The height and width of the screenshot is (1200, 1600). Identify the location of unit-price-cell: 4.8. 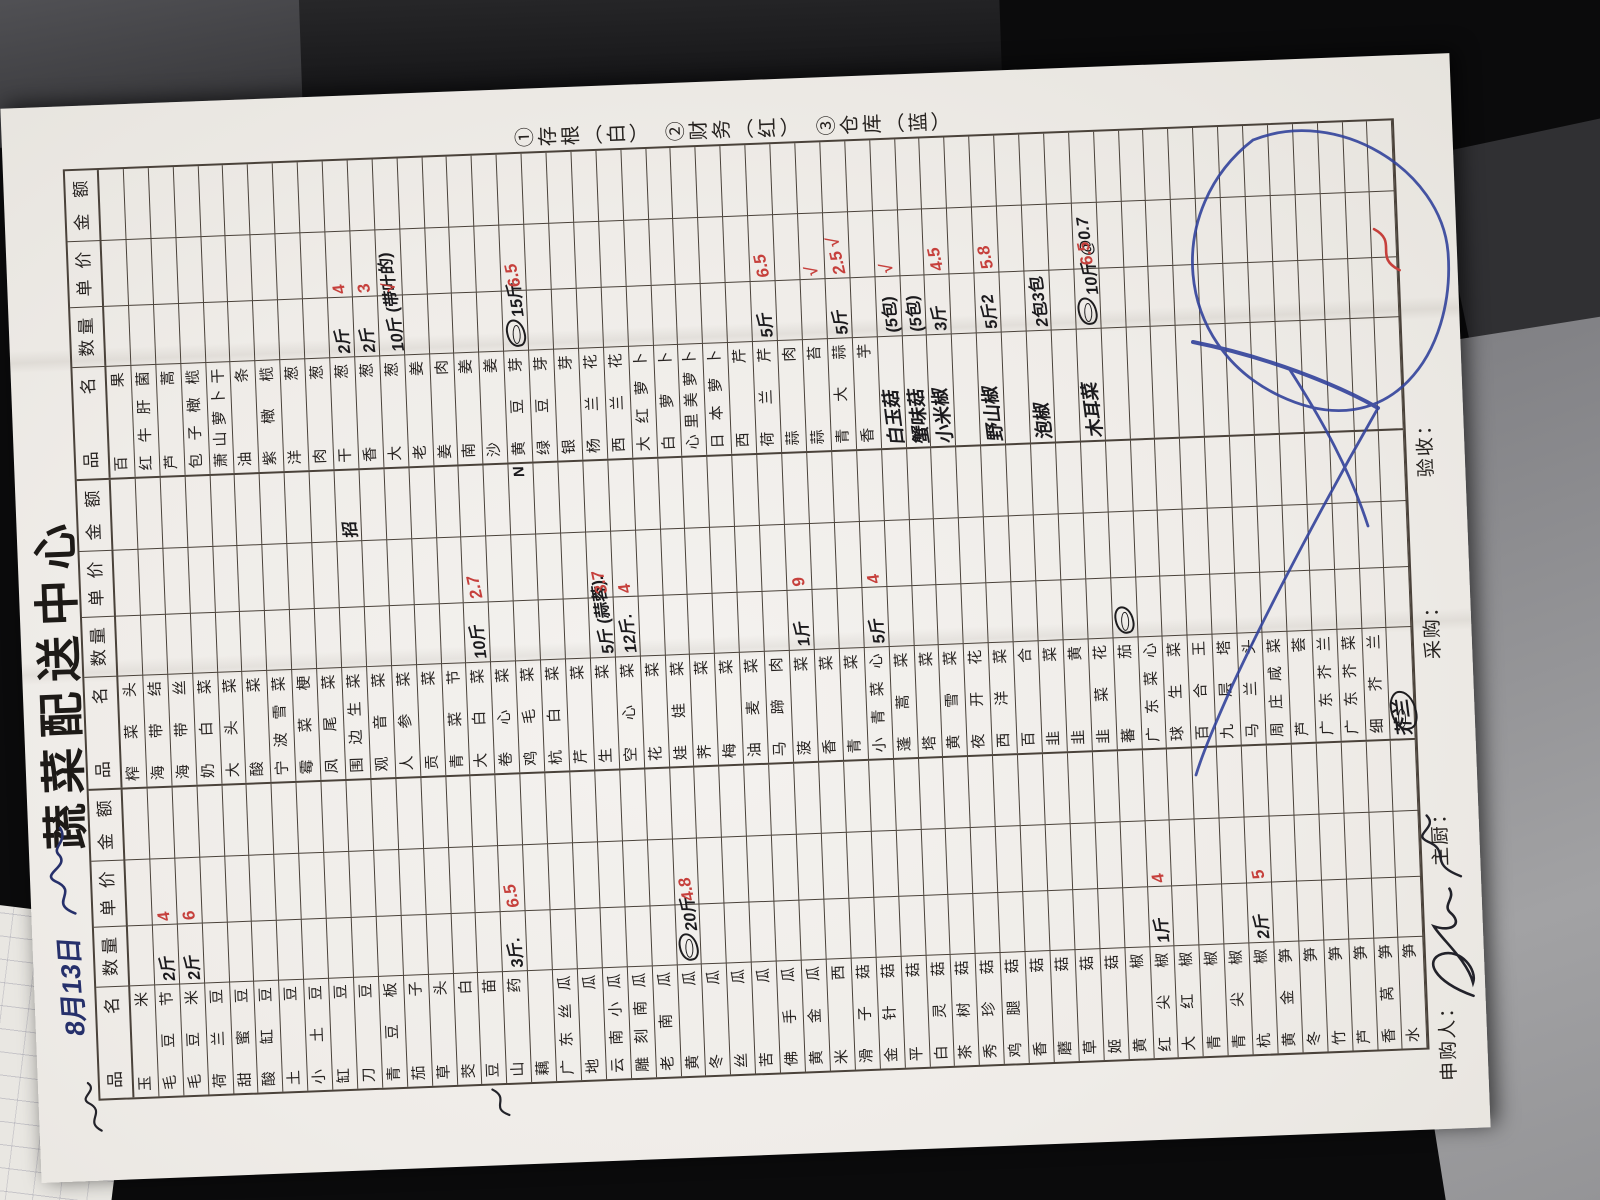
(686, 871).